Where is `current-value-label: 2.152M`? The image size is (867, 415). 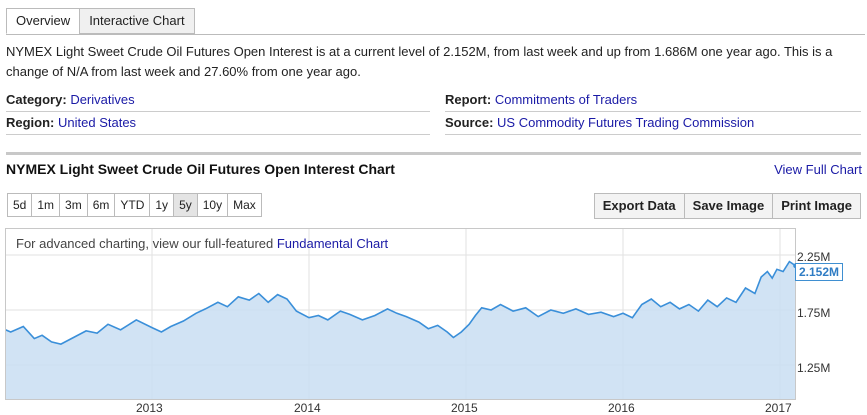
current-value-label: 2.152M is located at coordinates (819, 272).